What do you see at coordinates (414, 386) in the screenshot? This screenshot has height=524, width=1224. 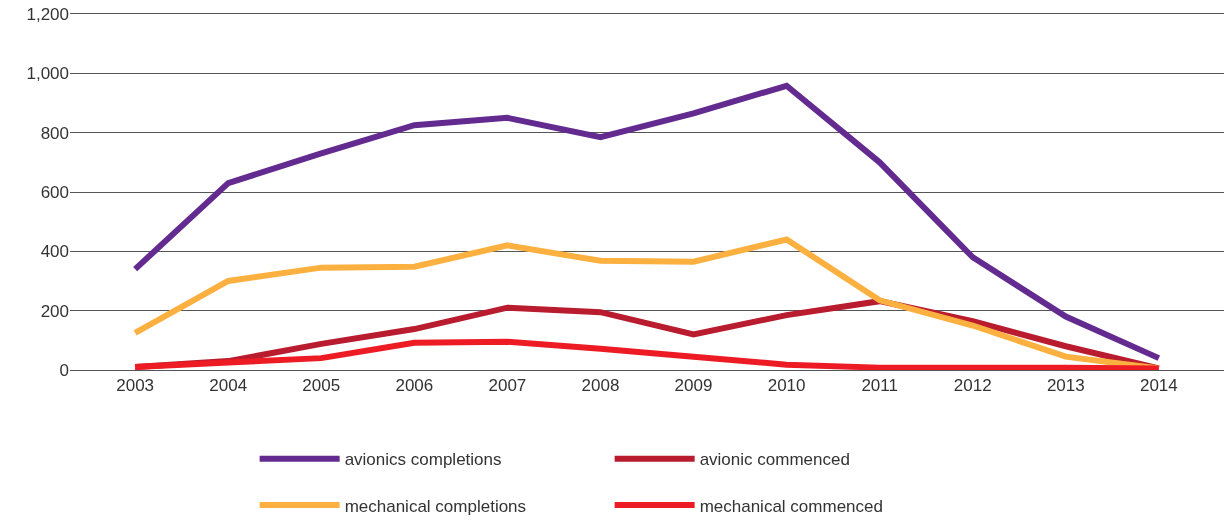 I see `x-tick-label: 2006` at bounding box center [414, 386].